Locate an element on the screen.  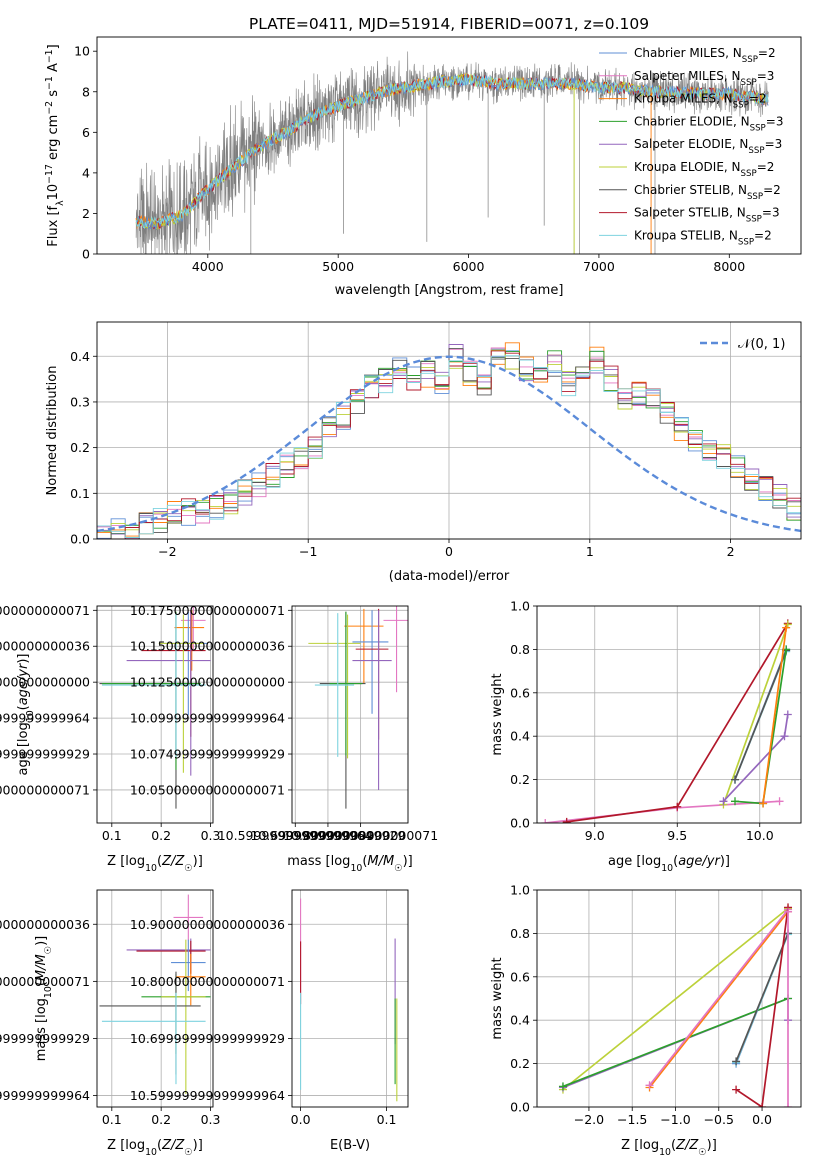
label-part: Kroupa STELIB, N is located at coordinates (686, 235).